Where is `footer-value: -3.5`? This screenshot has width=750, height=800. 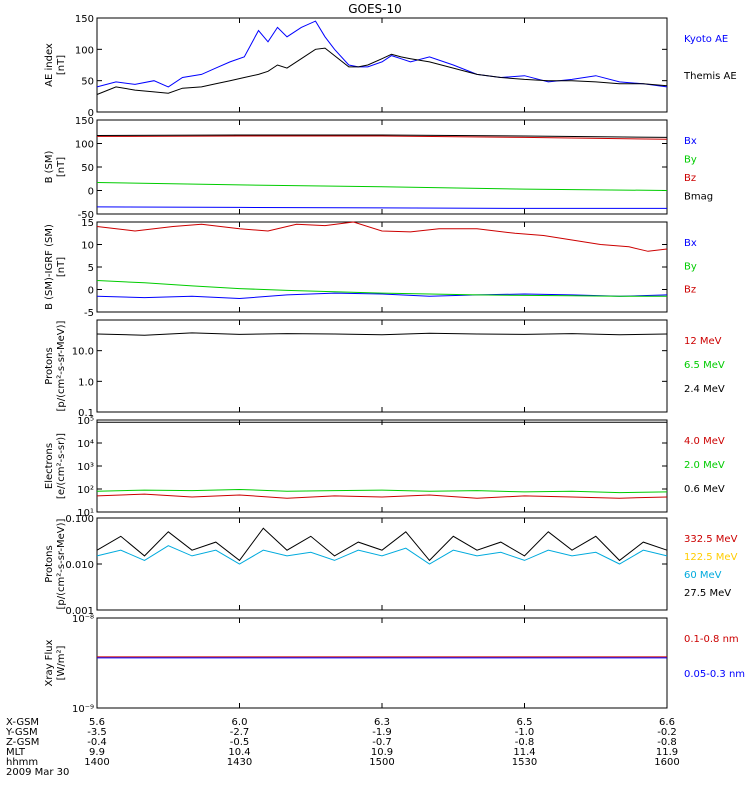 footer-value: -3.5 is located at coordinates (97, 732).